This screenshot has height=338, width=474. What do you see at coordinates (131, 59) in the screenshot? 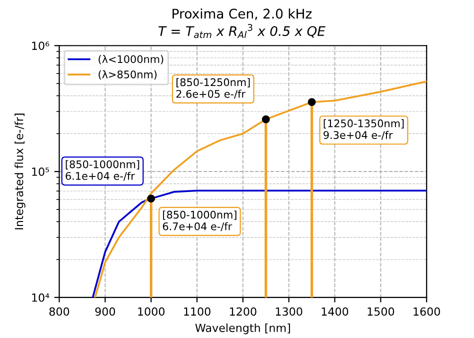
I see `legend-label: (λ<1000nm)` at bounding box center [131, 59].